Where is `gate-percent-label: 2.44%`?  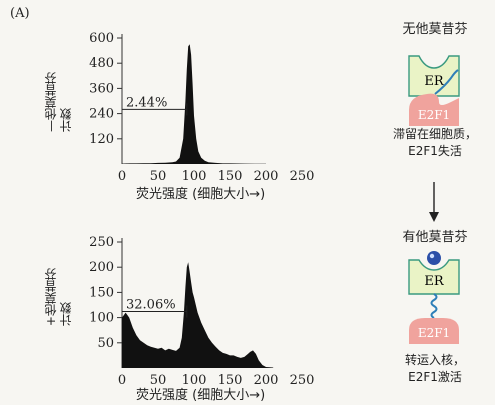
gate-percent-label: 2.44% is located at coordinates (146, 102).